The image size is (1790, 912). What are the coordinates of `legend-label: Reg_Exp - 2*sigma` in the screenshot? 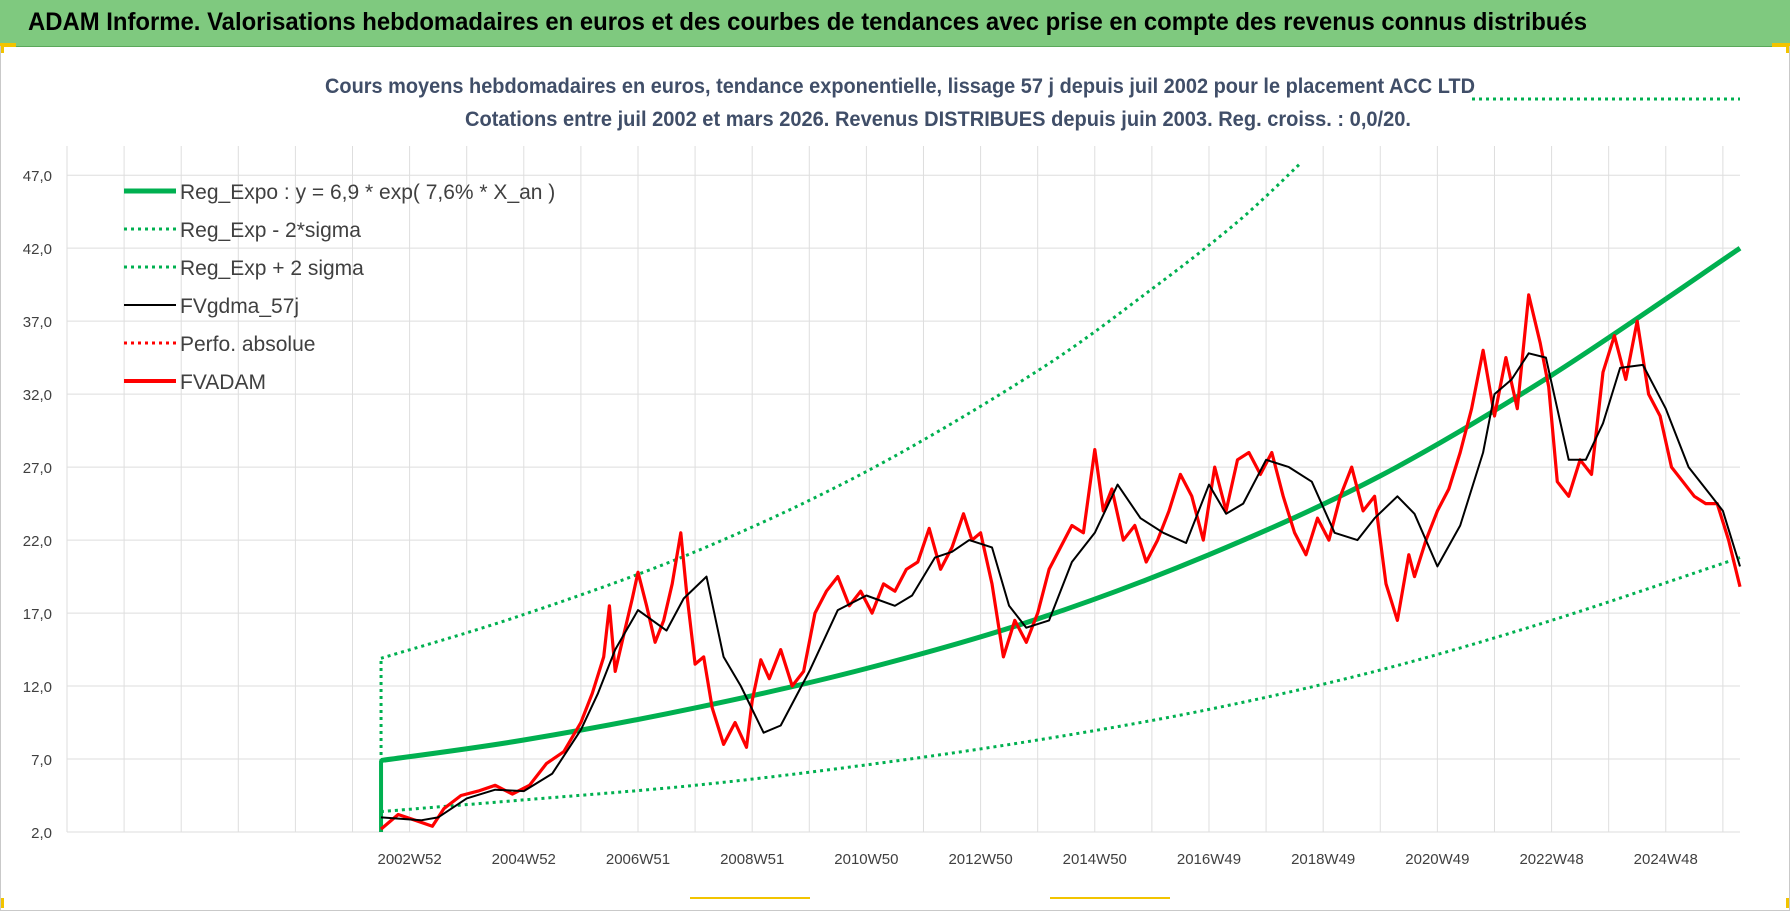 It's located at (270, 230).